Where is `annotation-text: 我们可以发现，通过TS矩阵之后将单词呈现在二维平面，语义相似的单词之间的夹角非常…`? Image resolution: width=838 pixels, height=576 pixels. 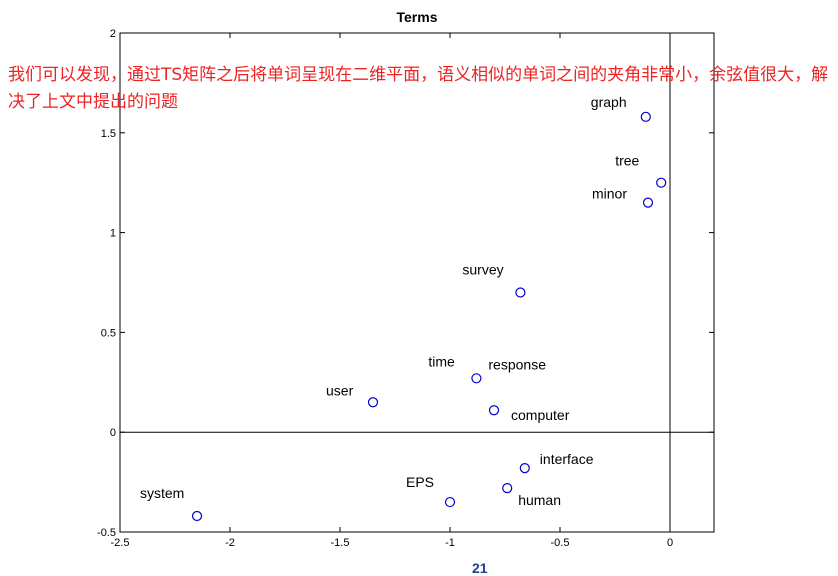 annotation-text: 我们可以发现，通过TS矩阵之后将单词呈现在二维平面，语义相似的单词之间的夹角非常… is located at coordinates (418, 88).